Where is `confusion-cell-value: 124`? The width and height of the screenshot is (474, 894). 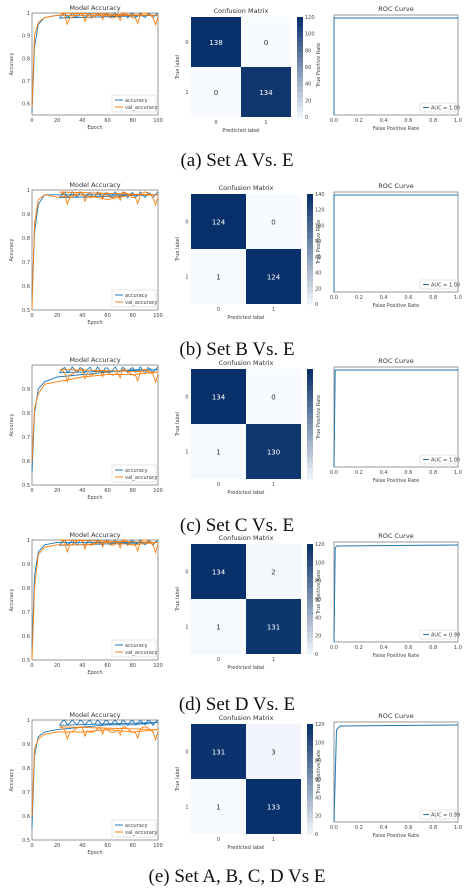 confusion-cell-value: 124 is located at coordinates (274, 278).